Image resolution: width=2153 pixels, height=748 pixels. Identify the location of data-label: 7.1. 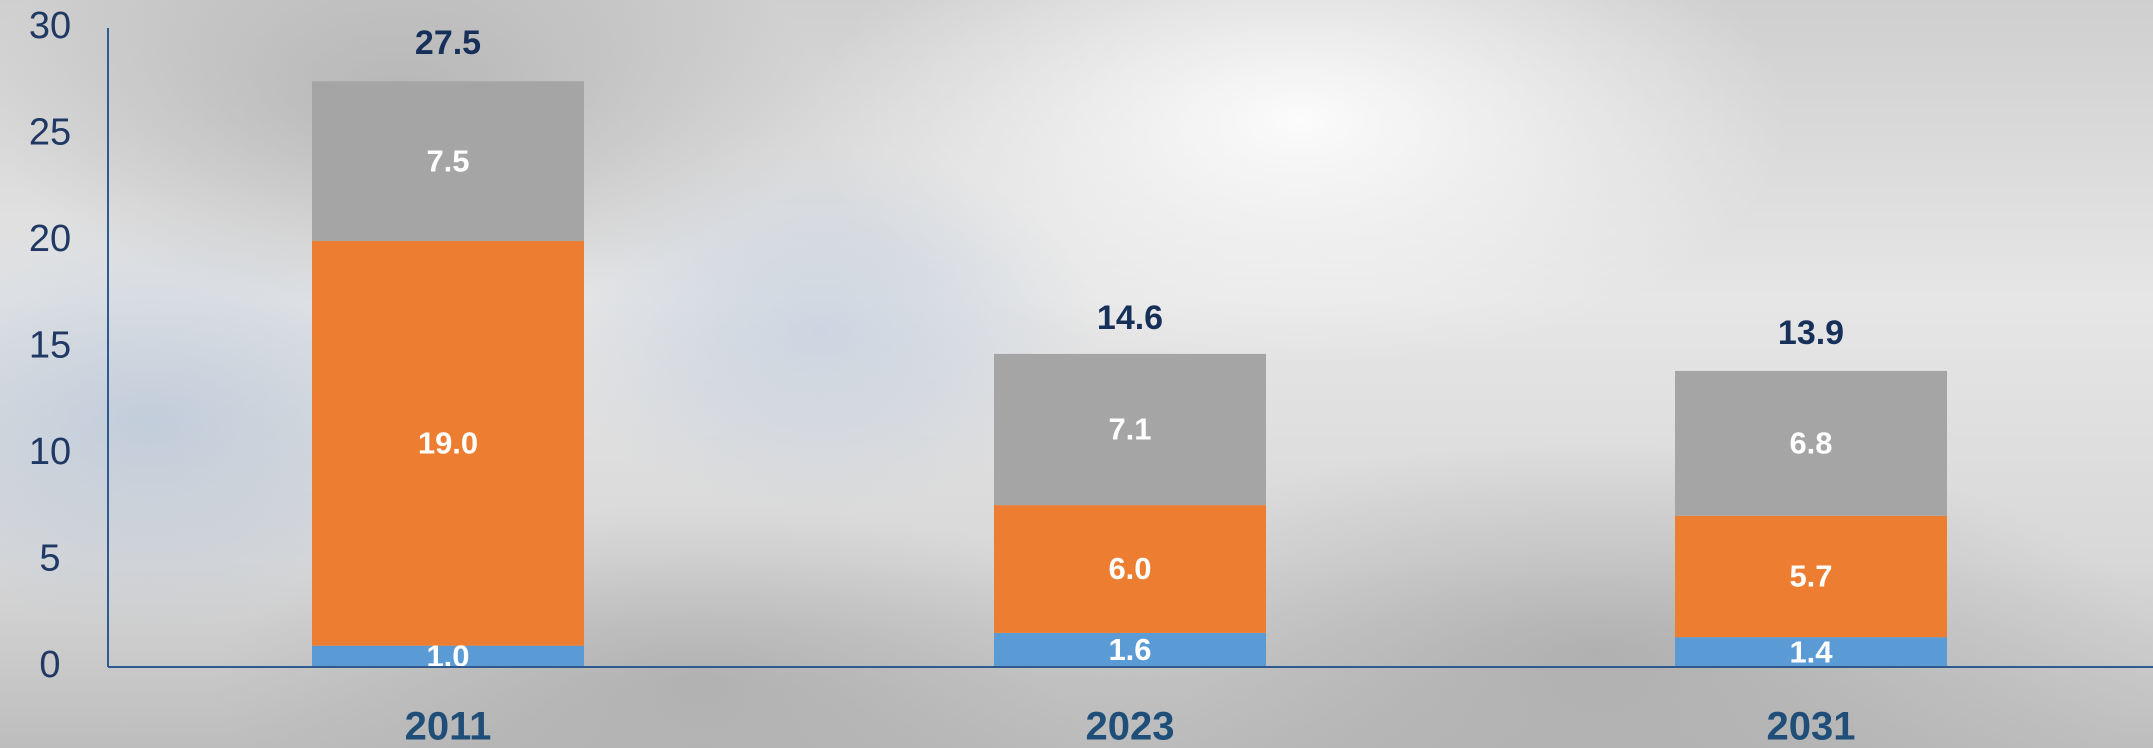
(1129, 429).